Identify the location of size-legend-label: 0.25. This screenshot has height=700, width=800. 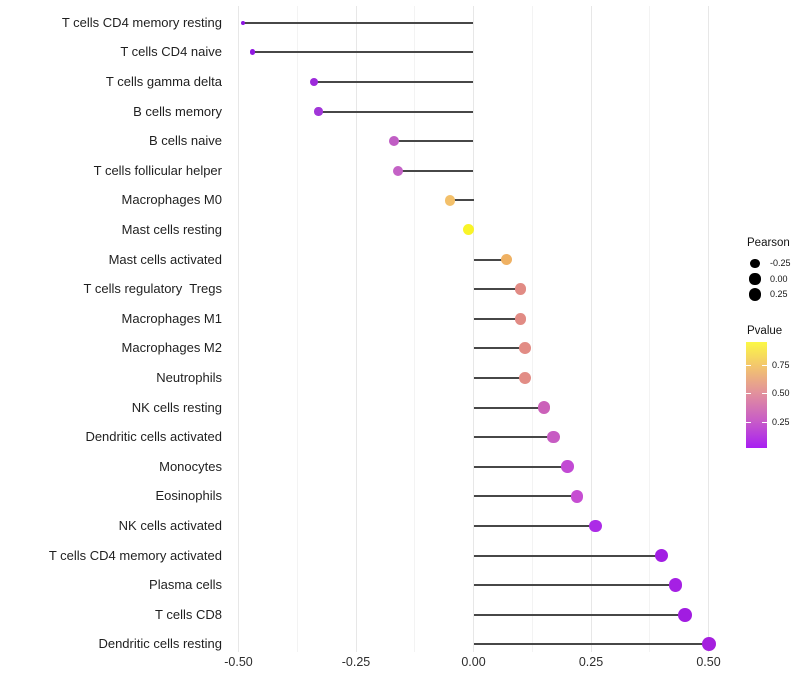
(779, 294).